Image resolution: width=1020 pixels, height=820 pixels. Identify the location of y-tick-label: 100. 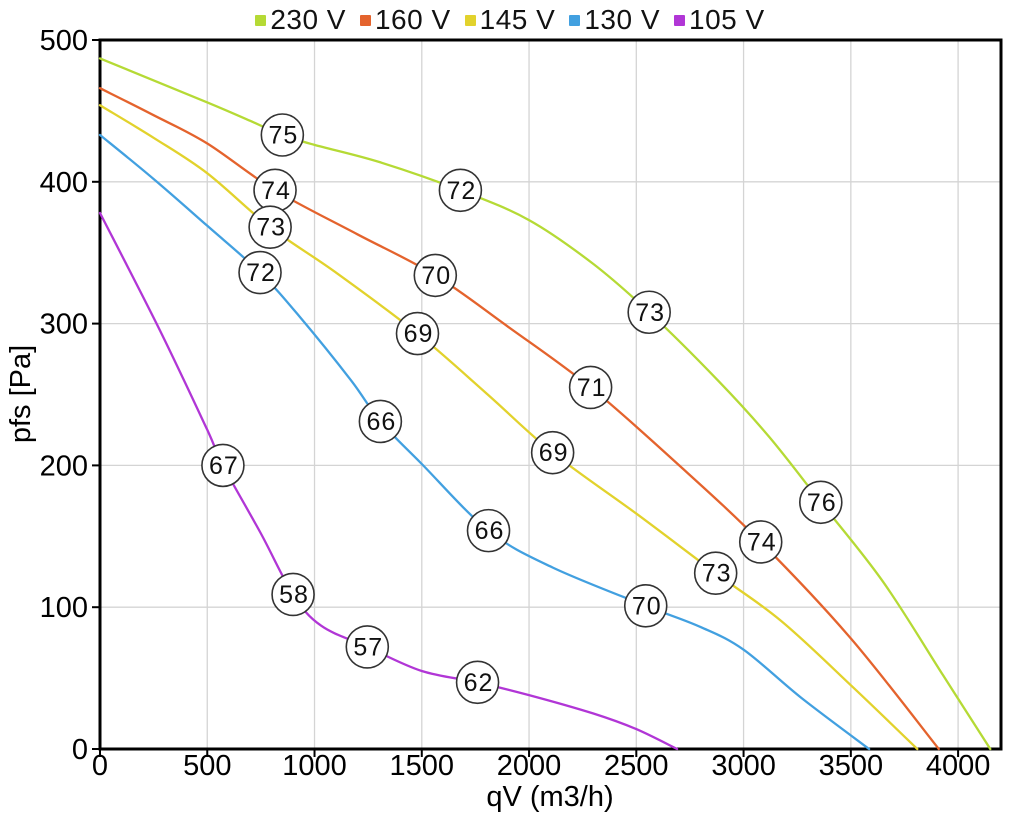
(64, 608).